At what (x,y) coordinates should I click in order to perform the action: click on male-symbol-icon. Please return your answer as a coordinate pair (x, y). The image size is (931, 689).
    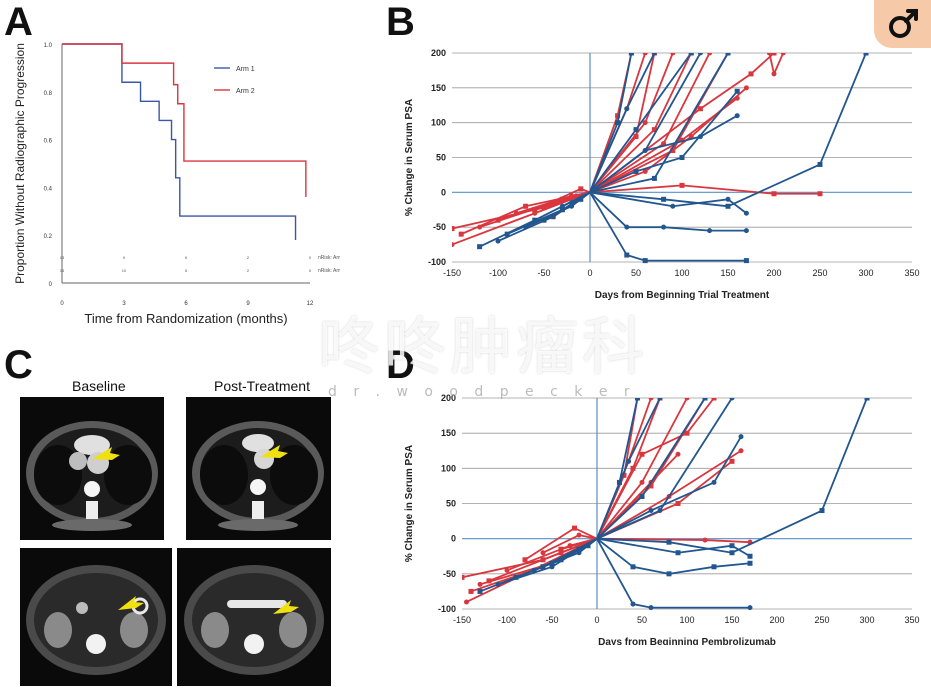
    Looking at the image, I should click on (903, 23).